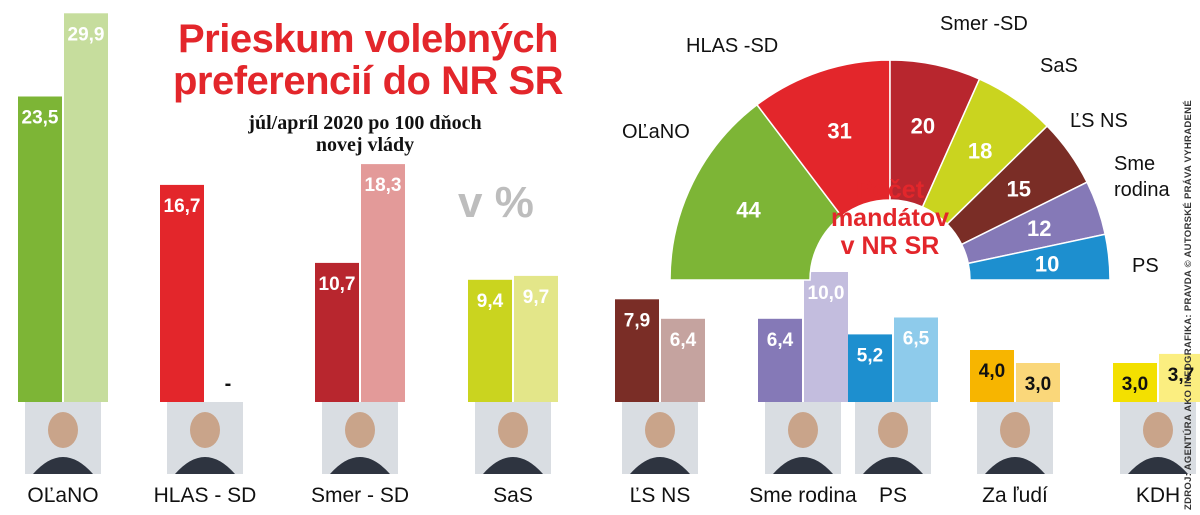  I want to click on seat-party-label: HLAS -SD, so click(732, 46).